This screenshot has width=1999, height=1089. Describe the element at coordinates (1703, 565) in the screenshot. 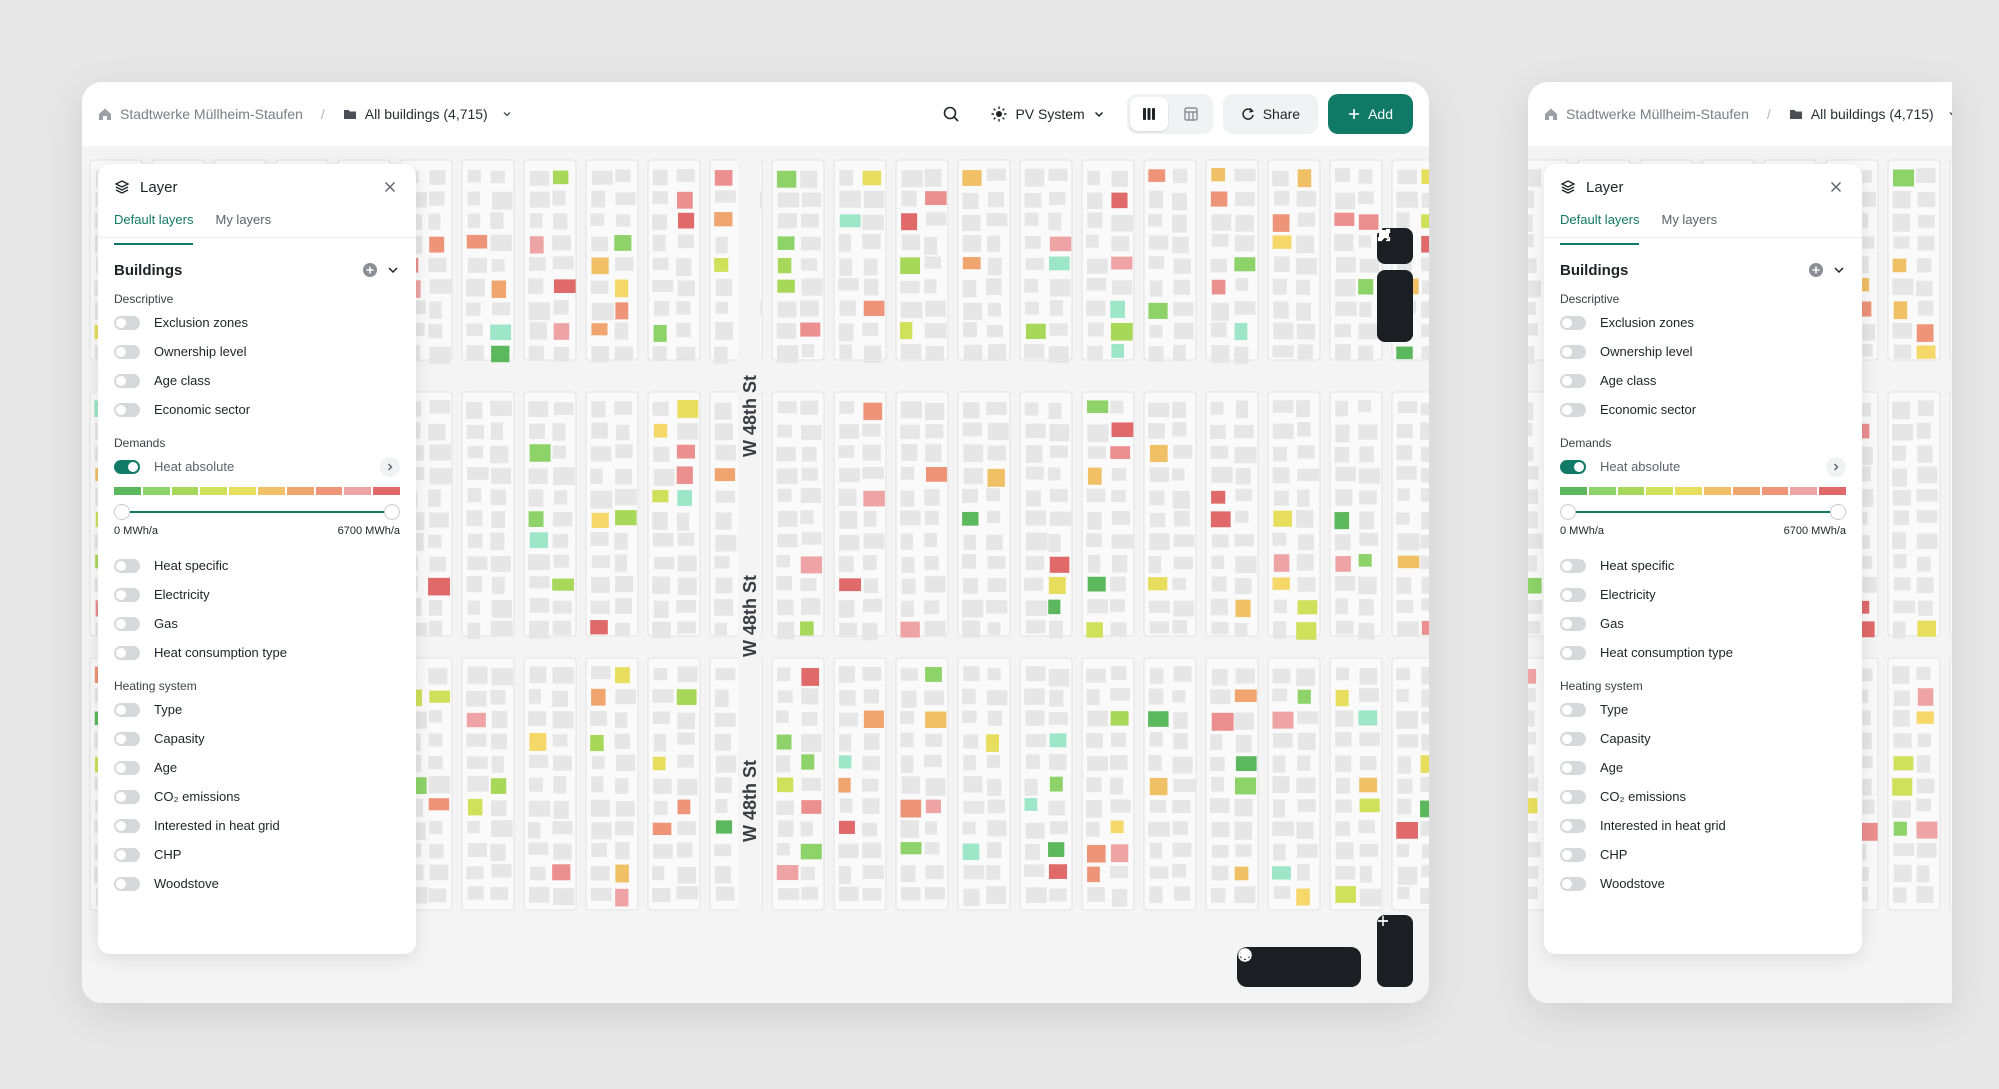

I see `layer-heat-specific: Heat specific` at that location.